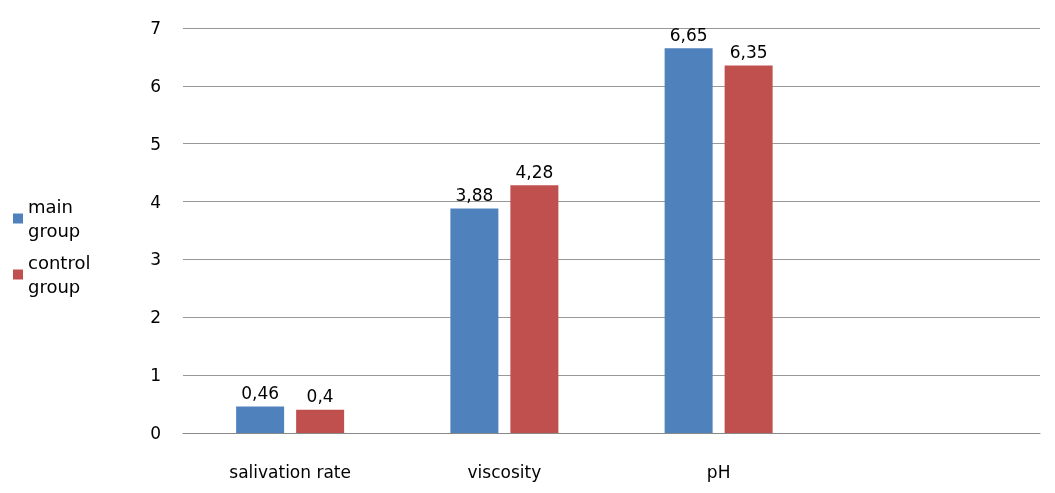 The width and height of the screenshot is (1055, 493). Describe the element at coordinates (155, 85) in the screenshot. I see `y-tick-label: 6` at that location.